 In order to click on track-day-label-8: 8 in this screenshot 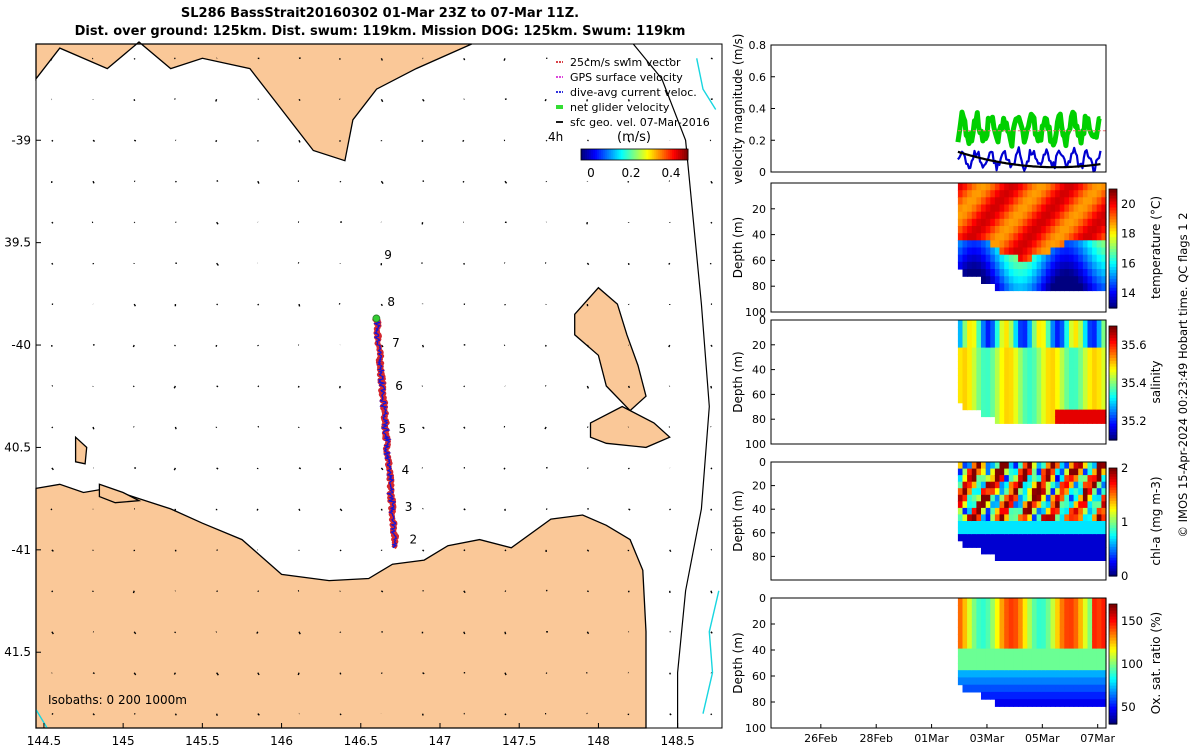, I will do `click(391, 302)`.